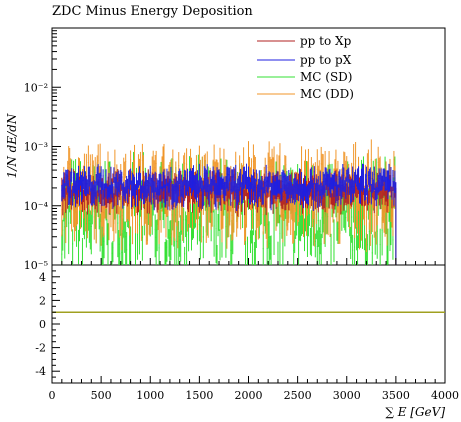 Image resolution: width=461 pixels, height=422 pixels. What do you see at coordinates (199, 395) in the screenshot?
I see `x-tick-label: 1500` at bounding box center [199, 395].